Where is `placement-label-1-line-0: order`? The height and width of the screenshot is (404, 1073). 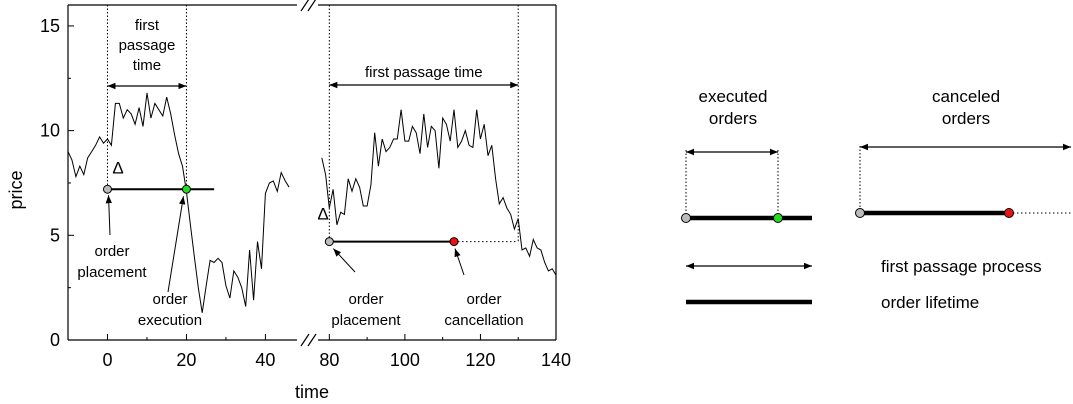 placement-label-1-line-0: order is located at coordinates (111, 251).